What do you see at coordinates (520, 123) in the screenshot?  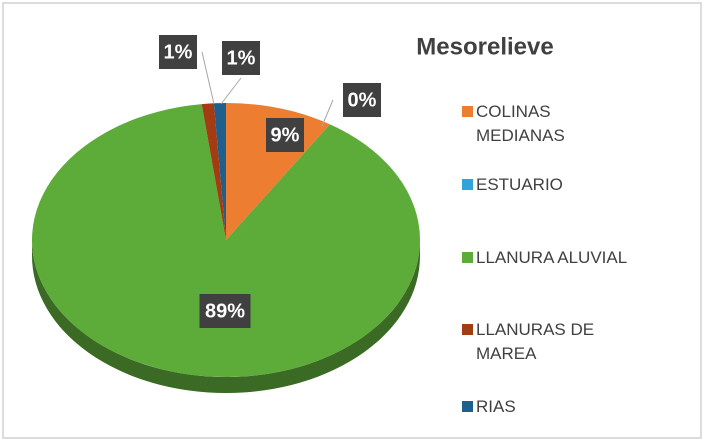 I see `legend-label: COLINAS MEDIANAS` at bounding box center [520, 123].